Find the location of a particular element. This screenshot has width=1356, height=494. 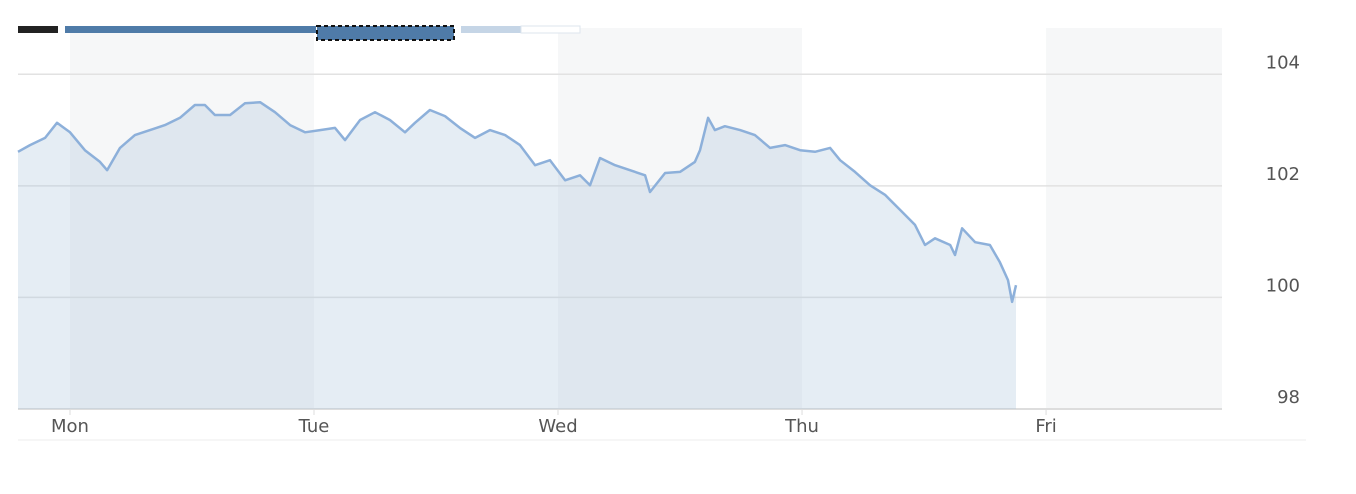

x-tick-label: Tue is located at coordinates (314, 426).